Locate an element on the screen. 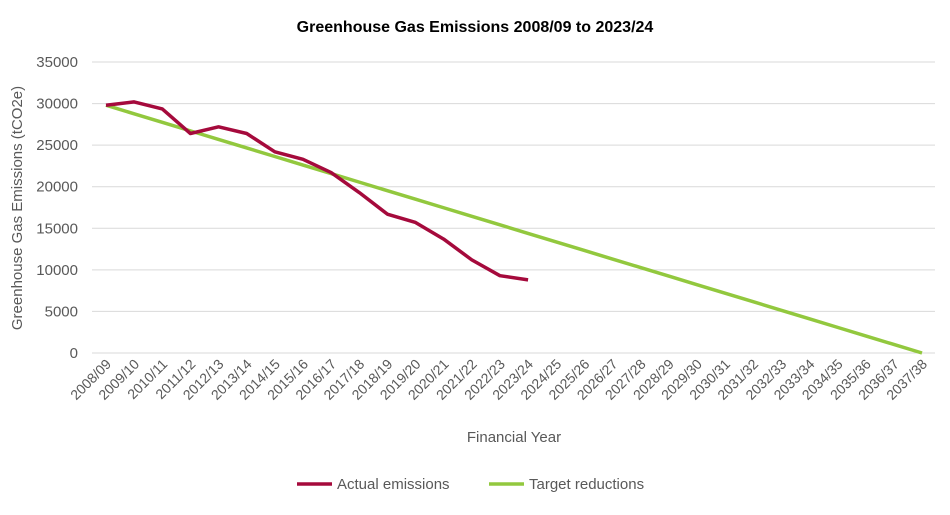 The image size is (950, 515). legend-label-target: Target reductions is located at coordinates (586, 484).